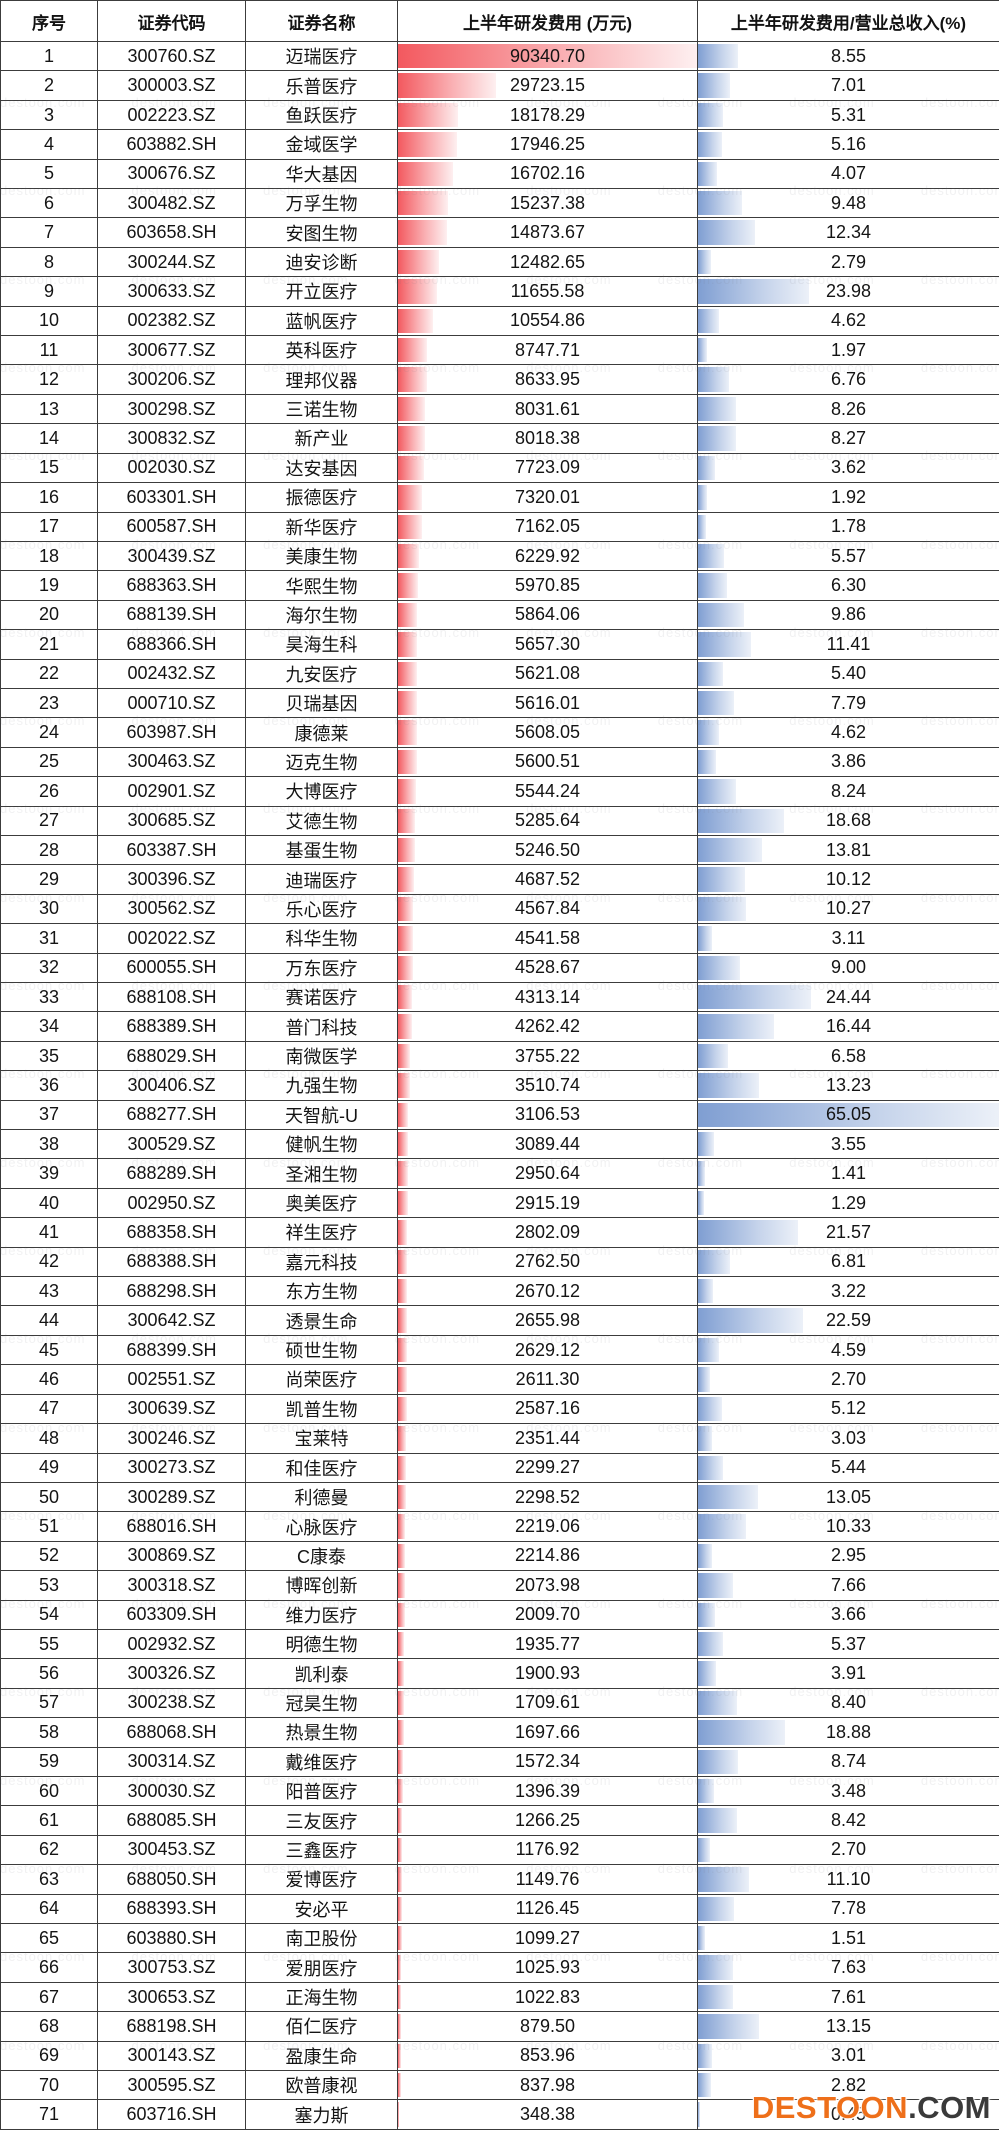 This screenshot has width=999, height=2132. What do you see at coordinates (848, 174) in the screenshot?
I see `cell-rd-ratio: 4.07` at bounding box center [848, 174].